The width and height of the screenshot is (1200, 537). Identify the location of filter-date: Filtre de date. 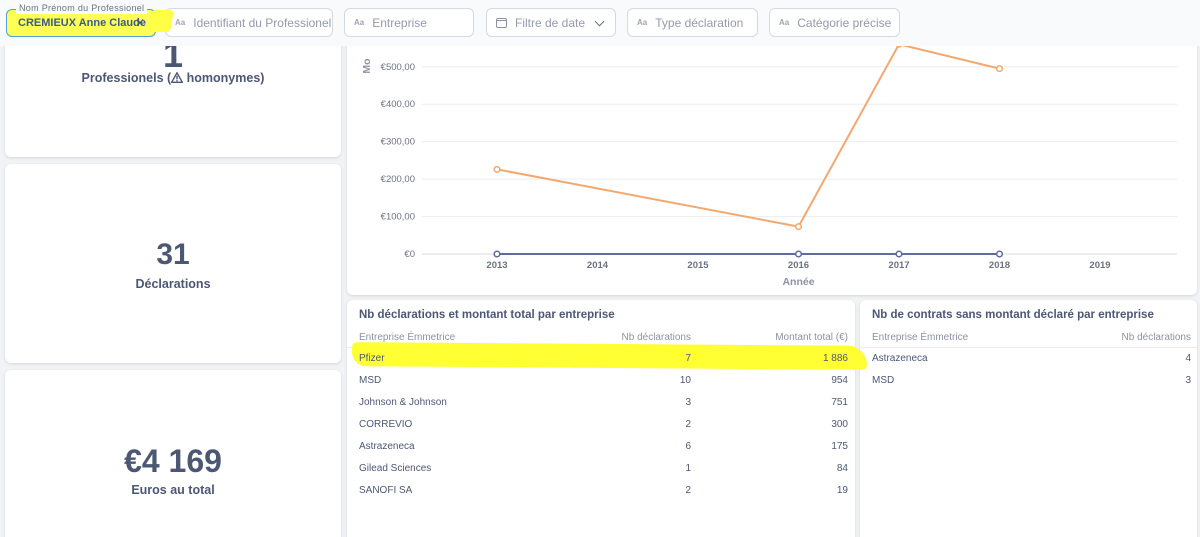
(551, 22).